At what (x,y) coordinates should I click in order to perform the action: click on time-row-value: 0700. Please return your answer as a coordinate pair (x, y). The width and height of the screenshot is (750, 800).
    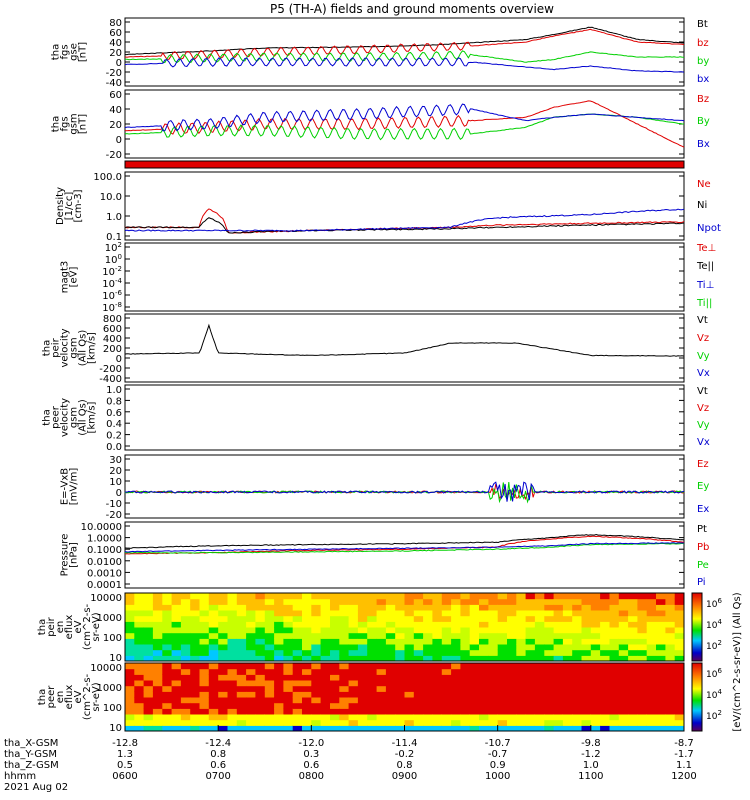
    Looking at the image, I should click on (217, 776).